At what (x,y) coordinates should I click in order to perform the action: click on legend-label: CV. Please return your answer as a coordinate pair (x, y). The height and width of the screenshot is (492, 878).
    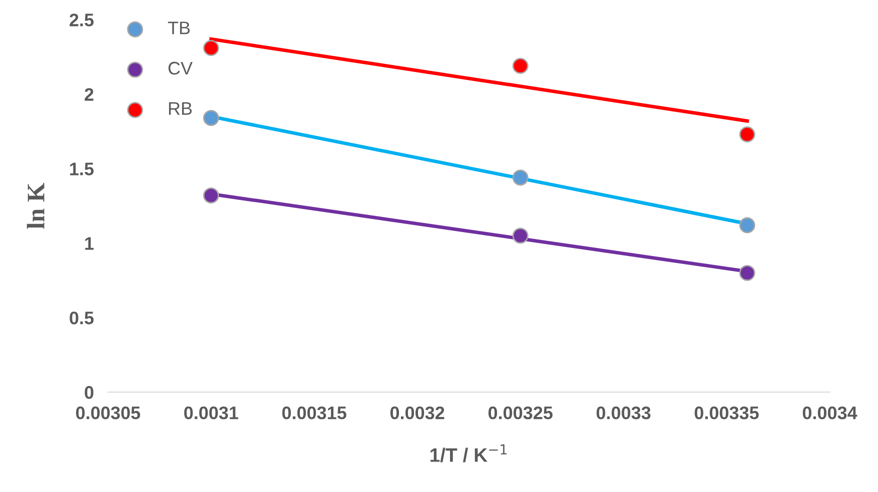
    Looking at the image, I should click on (180, 68).